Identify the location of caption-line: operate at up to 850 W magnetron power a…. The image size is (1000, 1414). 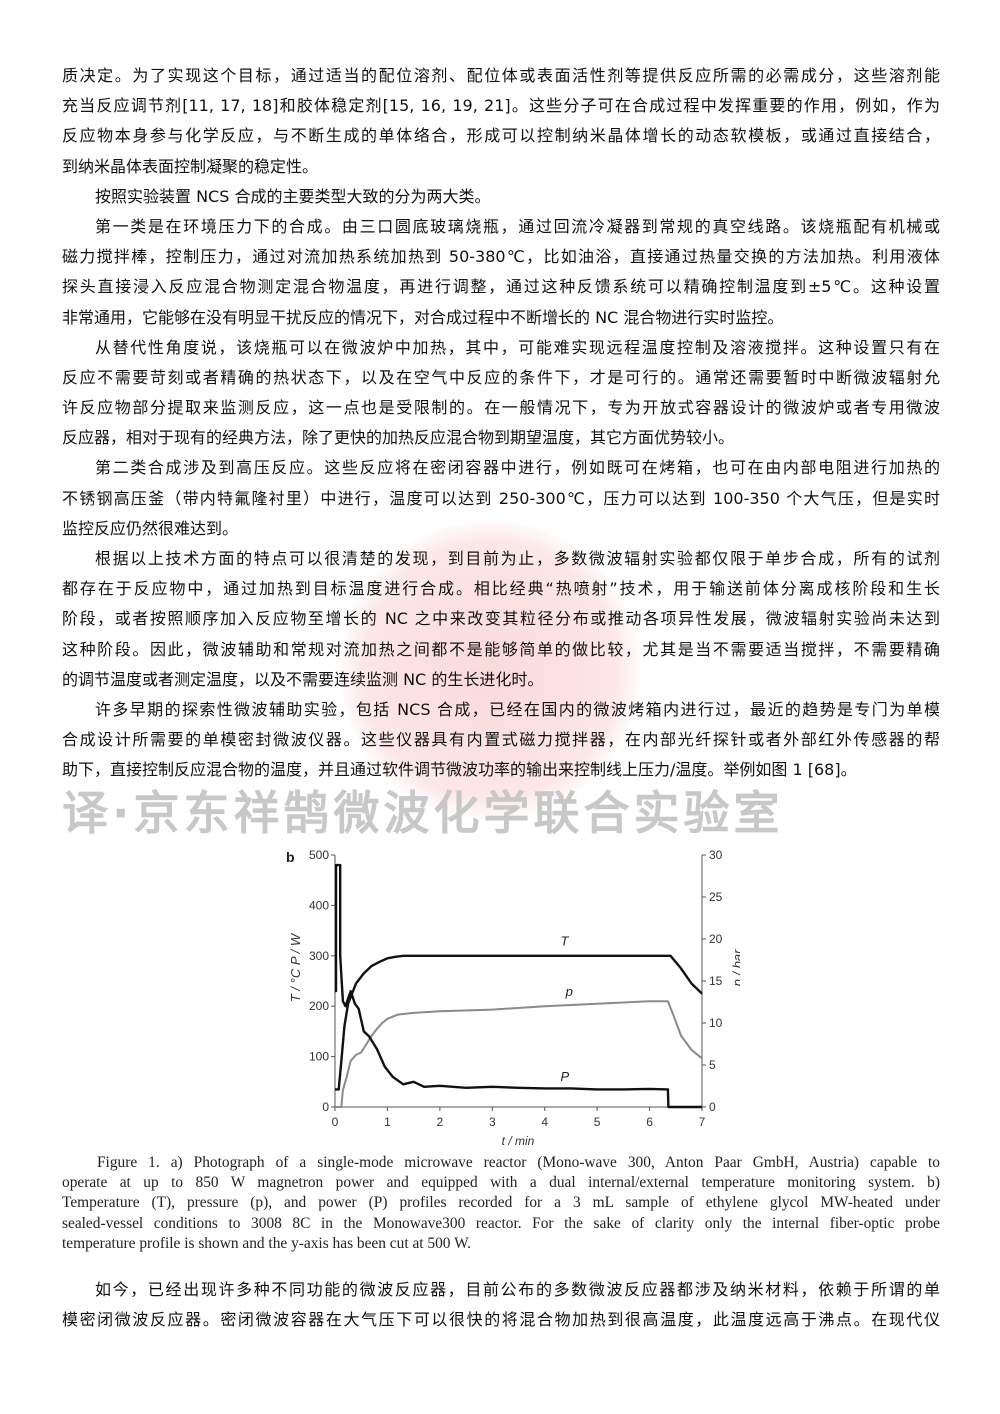
(501, 1183).